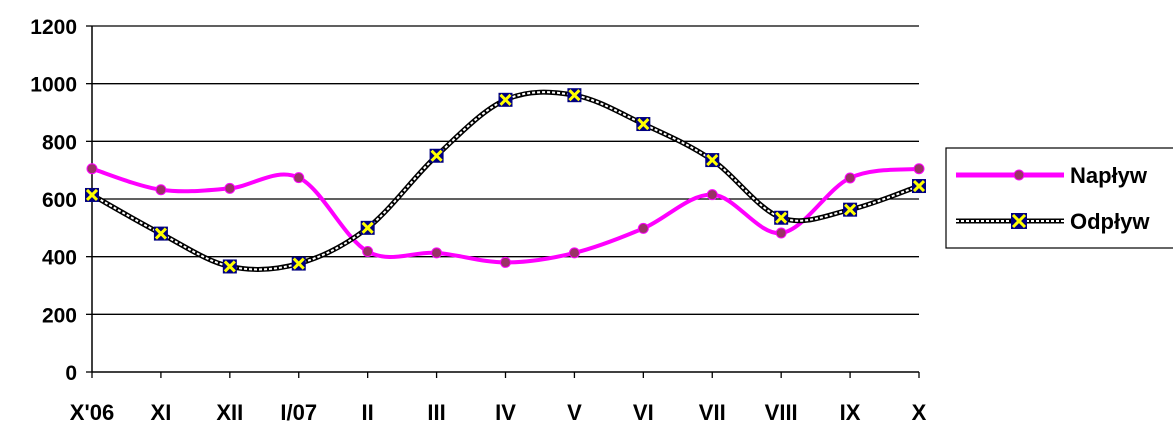  What do you see at coordinates (505, 412) in the screenshot?
I see `x-tick-label: IV` at bounding box center [505, 412].